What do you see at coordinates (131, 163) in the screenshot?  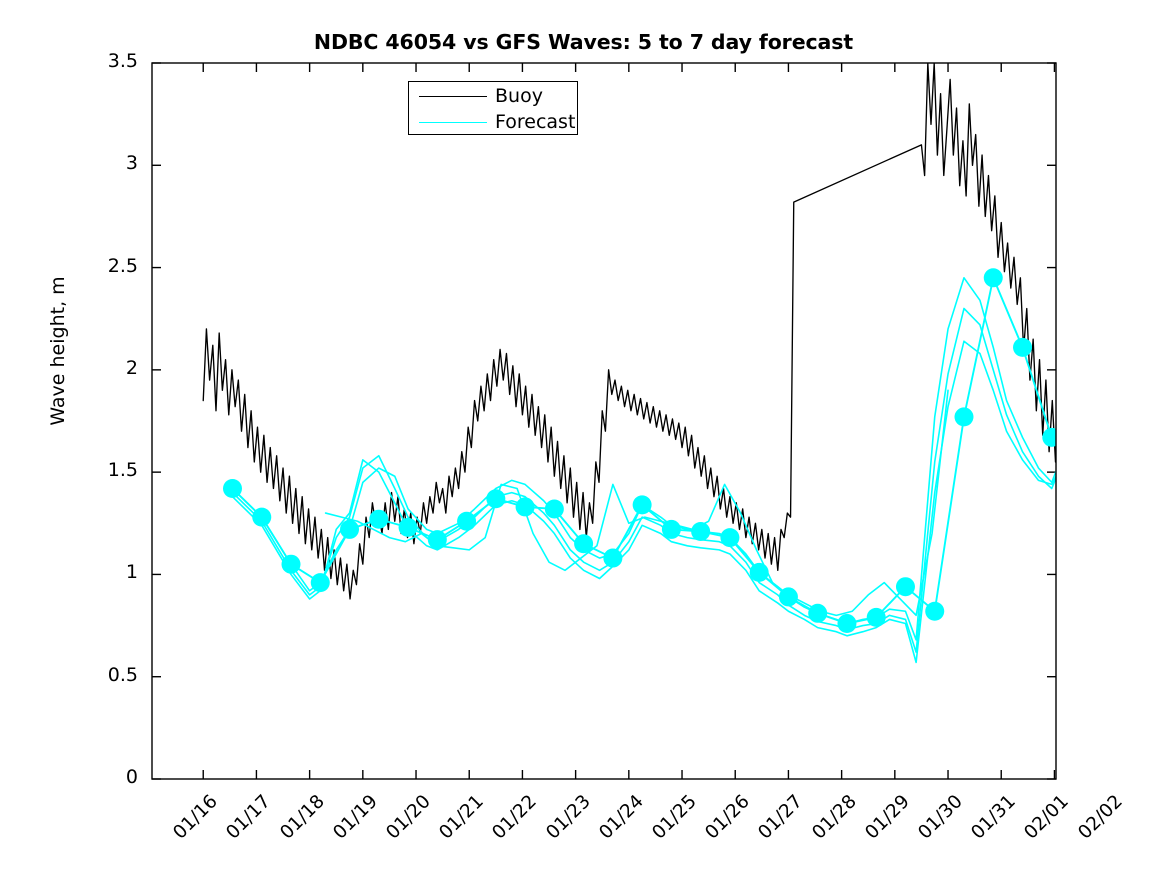 I see `y-tick-label: 3` at bounding box center [131, 163].